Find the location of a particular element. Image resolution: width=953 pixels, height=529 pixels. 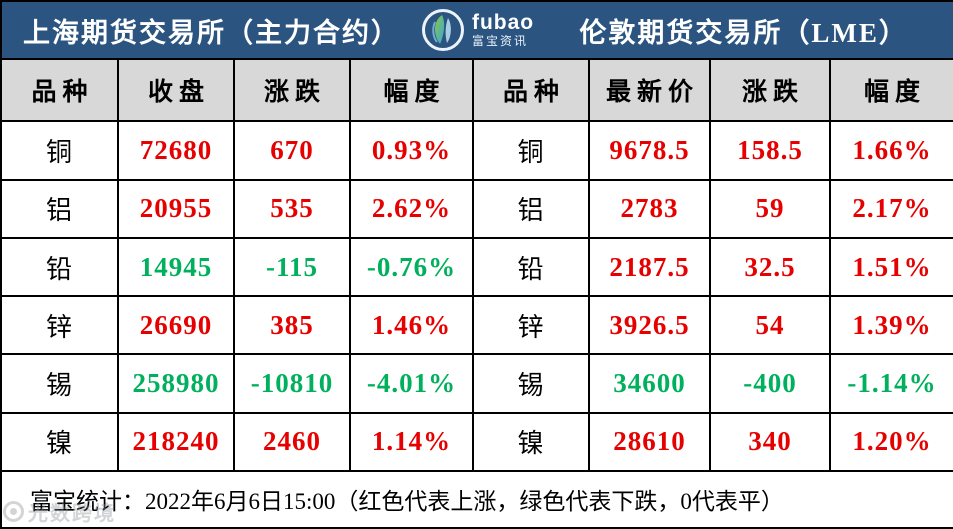

lme-last-value: 9678.5 is located at coordinates (649, 150).